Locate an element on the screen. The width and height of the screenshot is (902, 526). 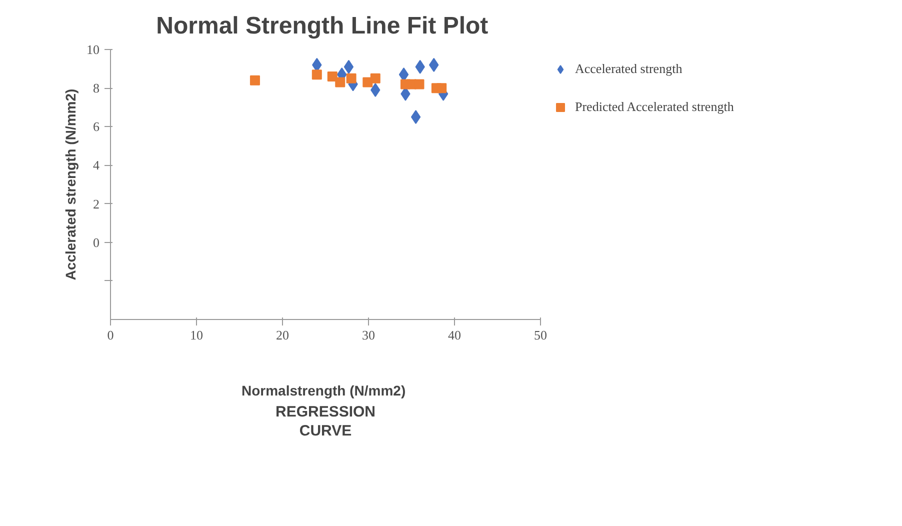
y-tick-label: 4 is located at coordinates (96, 165).